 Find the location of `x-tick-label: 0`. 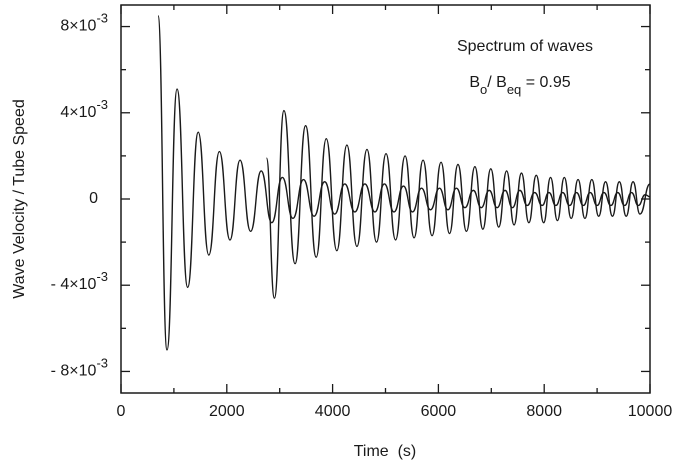

x-tick-label: 0 is located at coordinates (121, 411).